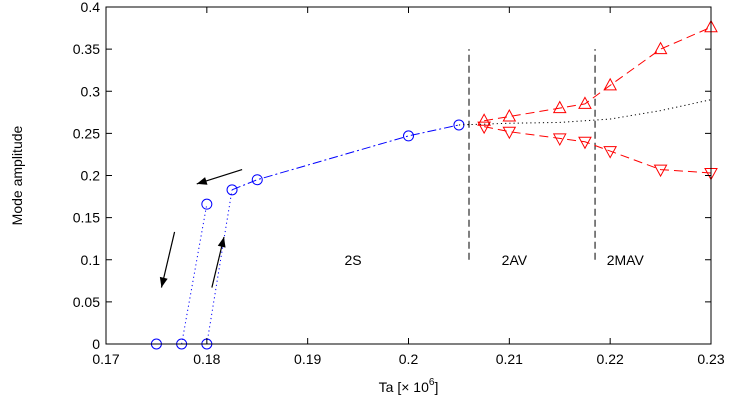  Describe the element at coordinates (86, 133) in the screenshot. I see `y-tick-label: 0.25` at that location.